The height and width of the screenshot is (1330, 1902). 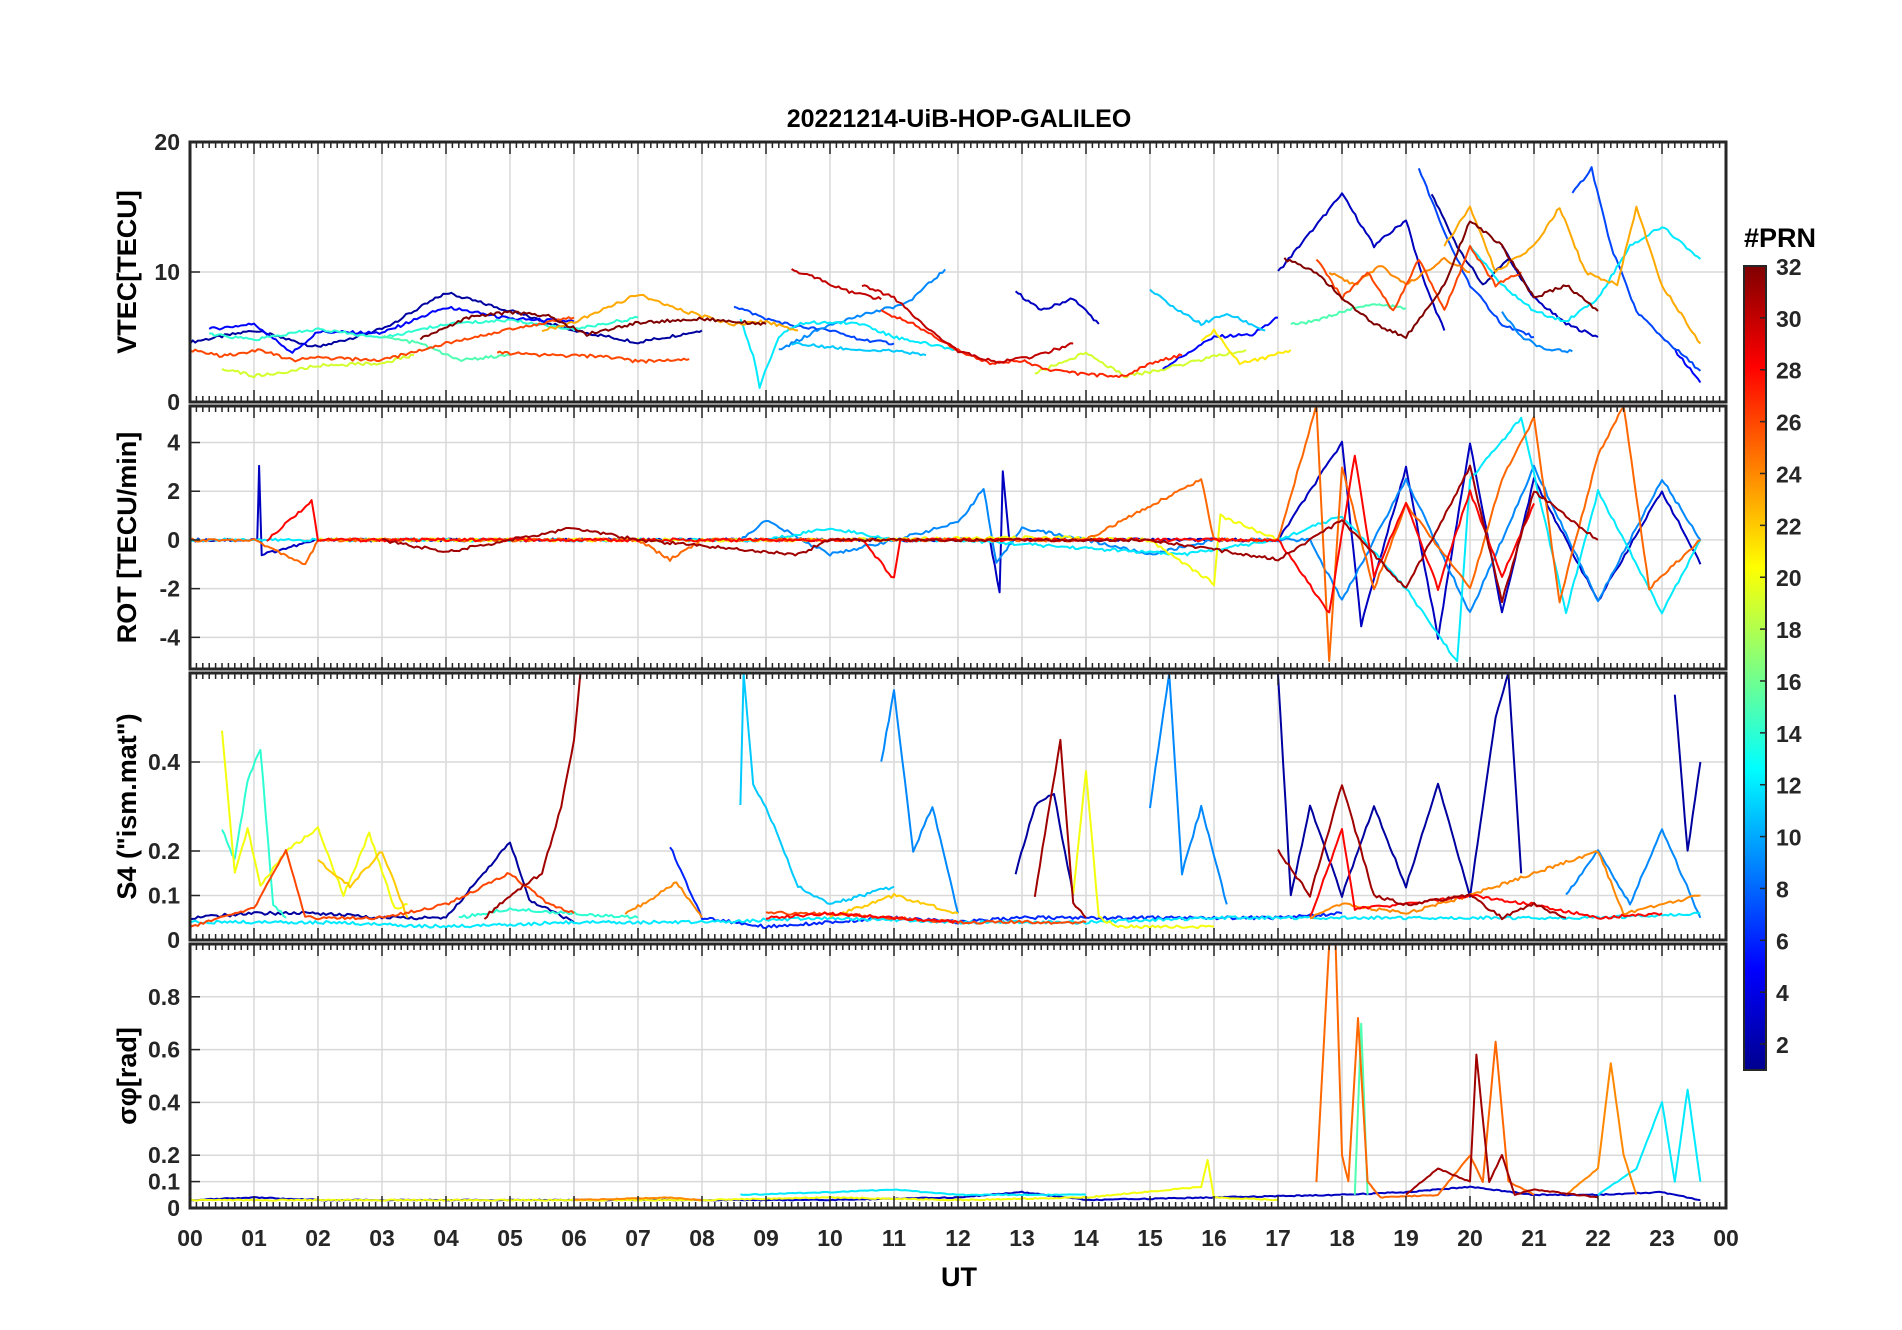 I want to click on x-tick-label: 18, so click(x=1342, y=1238).